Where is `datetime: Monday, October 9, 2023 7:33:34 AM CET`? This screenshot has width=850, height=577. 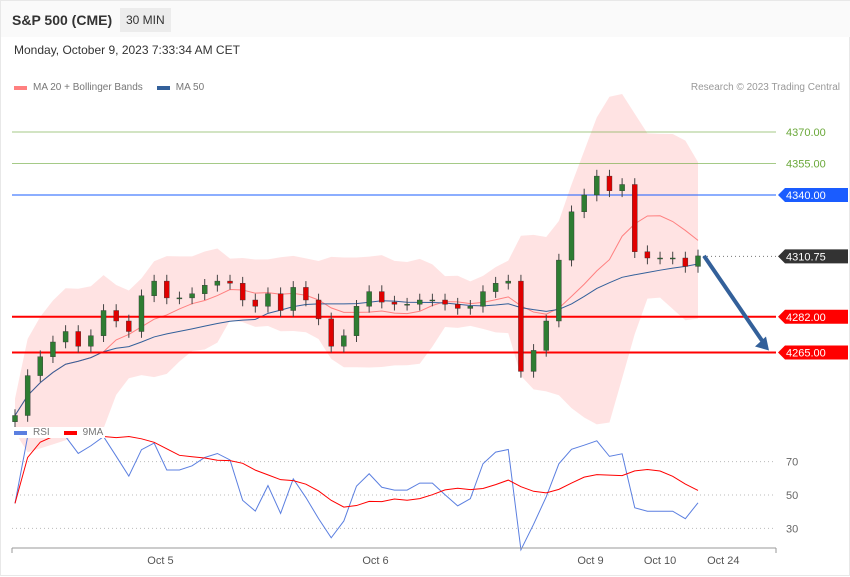 datetime: Monday, October 9, 2023 7:33:34 AM CET is located at coordinates (127, 50).